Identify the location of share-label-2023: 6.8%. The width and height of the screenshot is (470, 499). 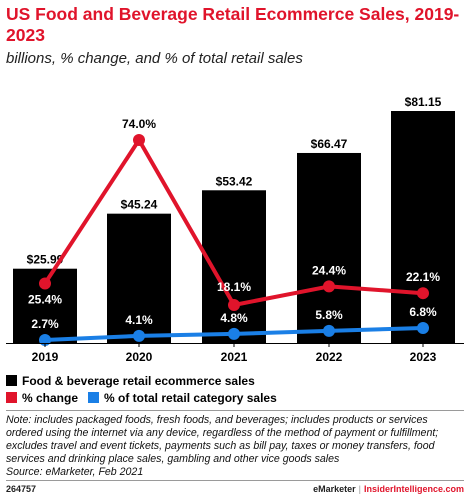
(423, 312).